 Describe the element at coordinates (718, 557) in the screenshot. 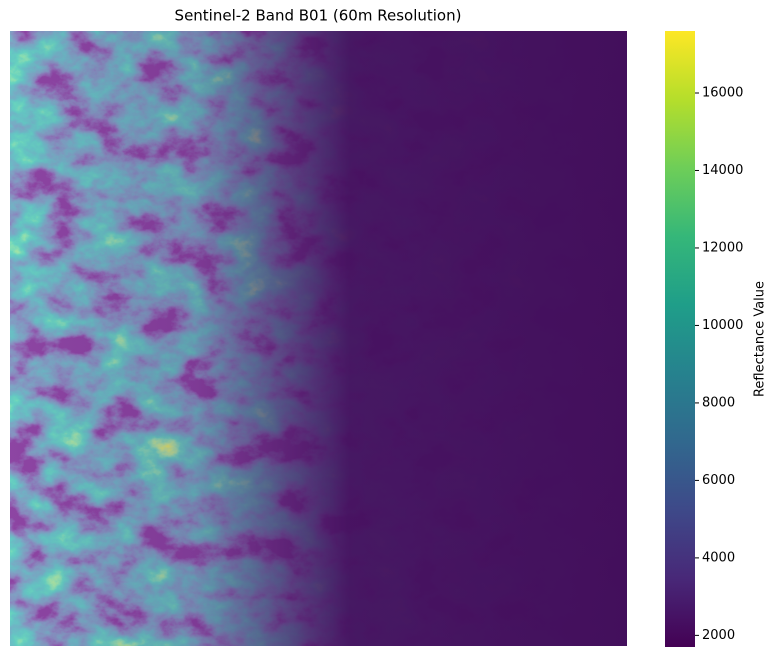

I see `colorbar-tick-label: 4000` at that location.